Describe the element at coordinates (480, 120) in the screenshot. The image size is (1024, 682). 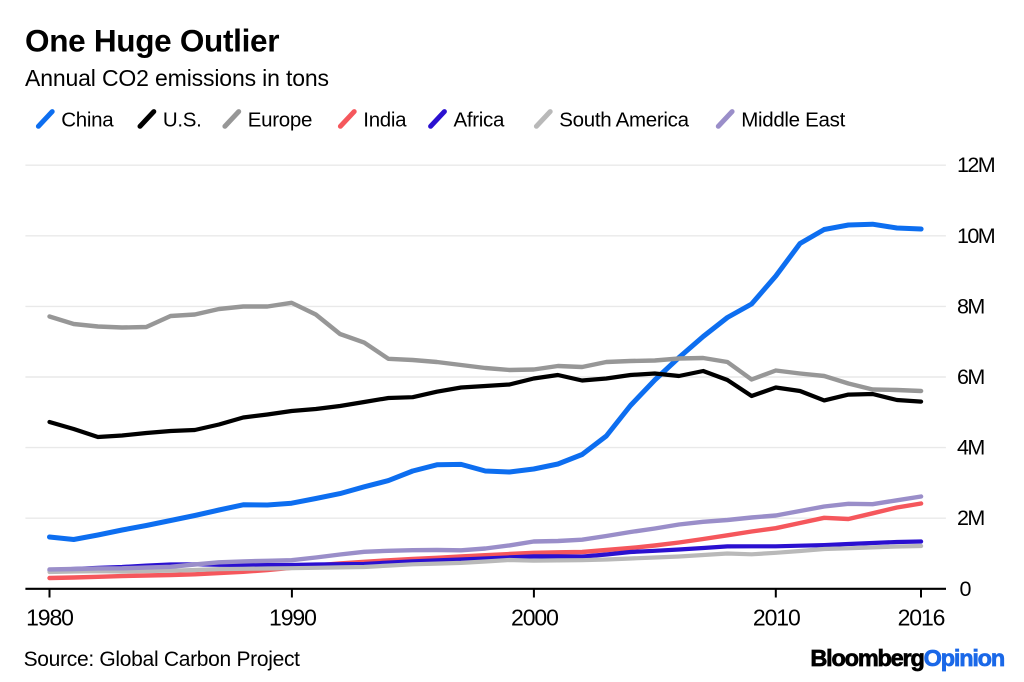
I see `svg-text: Africa` at that location.